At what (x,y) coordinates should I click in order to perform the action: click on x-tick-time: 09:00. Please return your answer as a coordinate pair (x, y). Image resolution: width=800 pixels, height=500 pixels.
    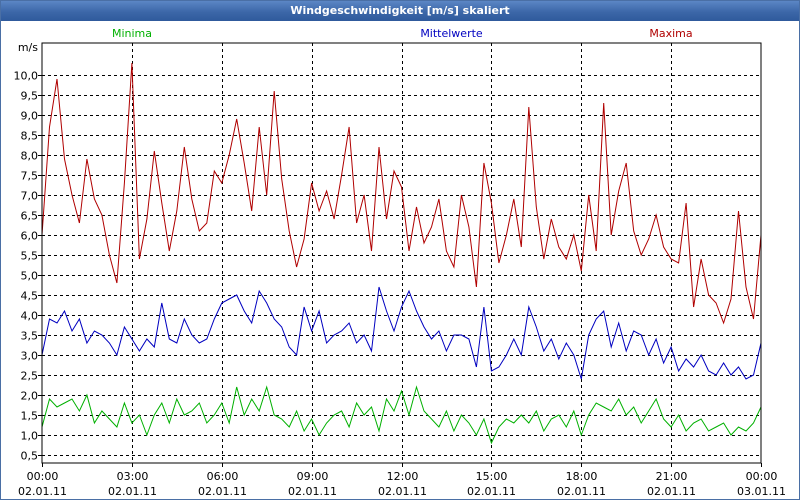
    Looking at the image, I should click on (313, 476).